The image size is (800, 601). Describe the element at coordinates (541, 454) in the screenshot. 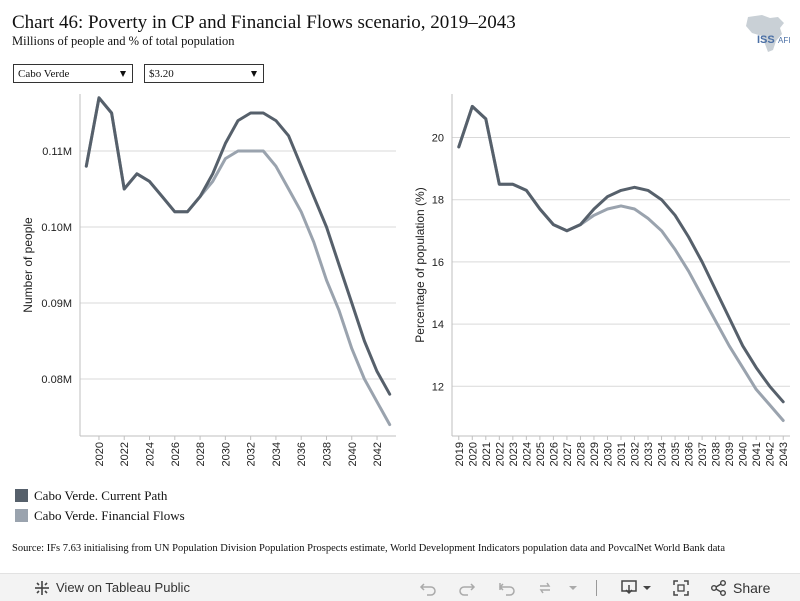

I see `x-tick-label: 2025` at that location.